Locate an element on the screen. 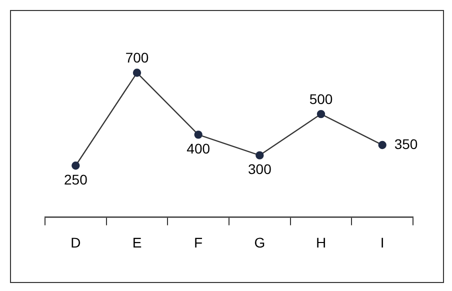 The width and height of the screenshot is (452, 291). data-label: 400 is located at coordinates (198, 148).